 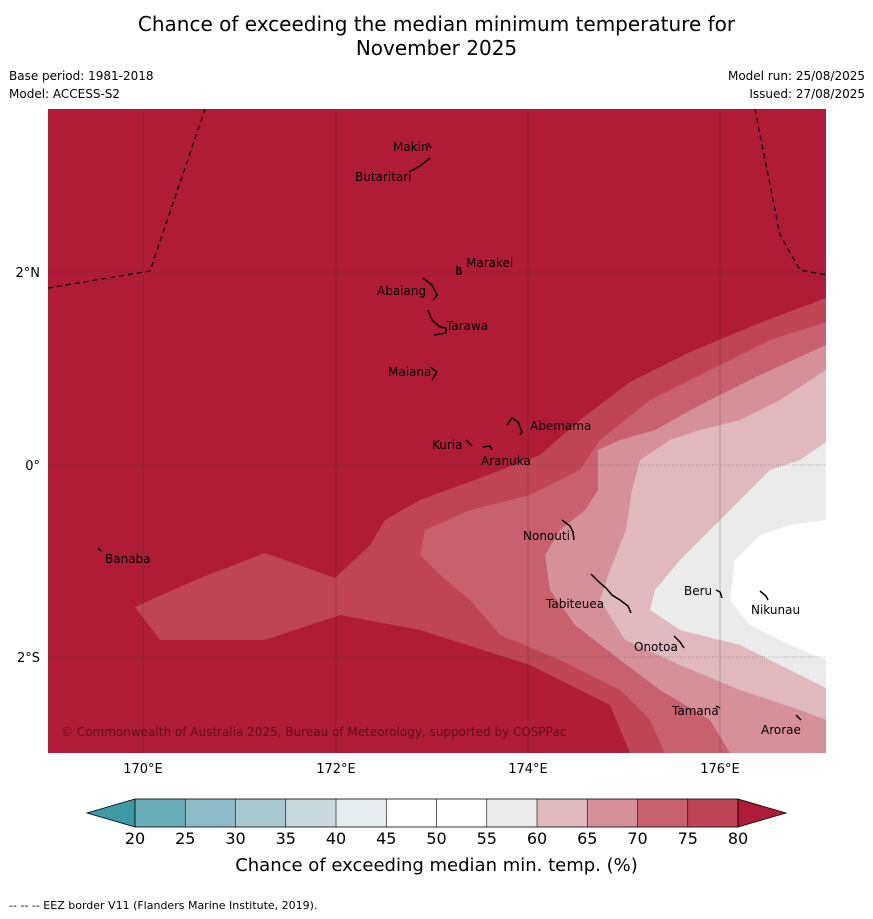 I want to click on island-onotoa, so click(x=679, y=642).